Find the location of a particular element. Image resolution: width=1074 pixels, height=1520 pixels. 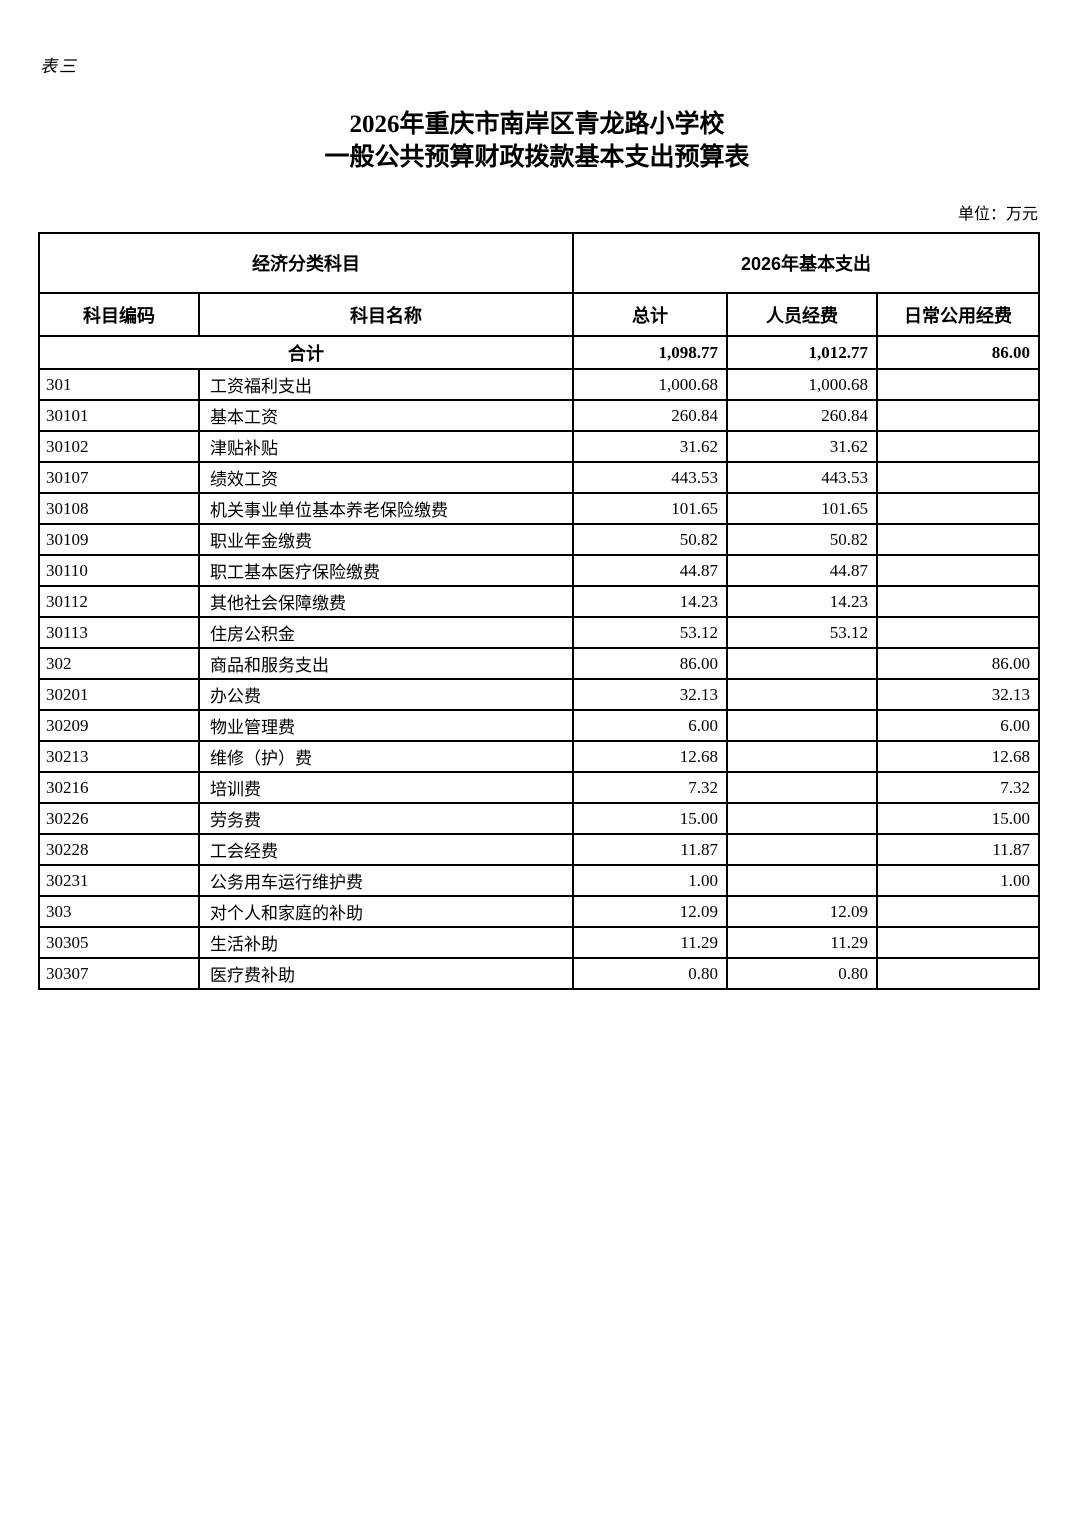

subject-code: 30216 is located at coordinates (119, 787).